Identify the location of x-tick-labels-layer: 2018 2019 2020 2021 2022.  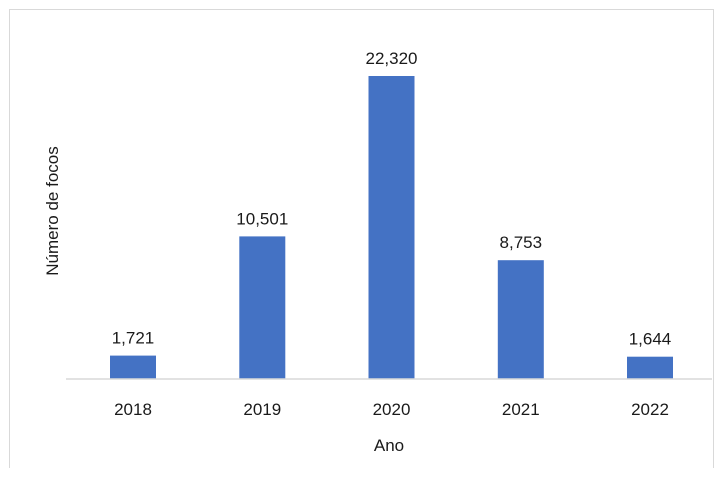
(391, 409).